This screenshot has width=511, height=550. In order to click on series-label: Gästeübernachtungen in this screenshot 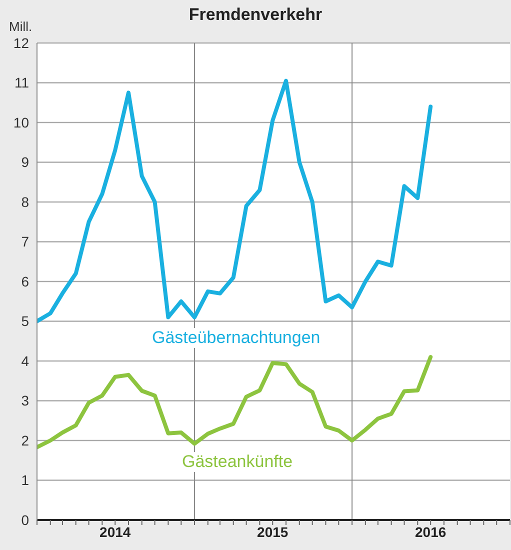, I will do `click(236, 338)`.